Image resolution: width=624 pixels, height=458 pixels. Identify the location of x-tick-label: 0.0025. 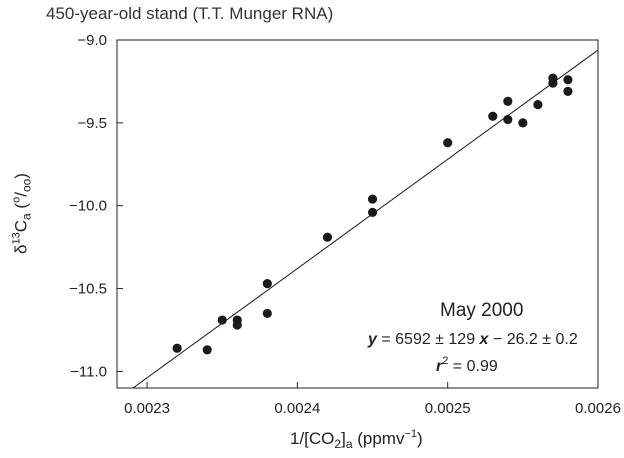
(448, 408).